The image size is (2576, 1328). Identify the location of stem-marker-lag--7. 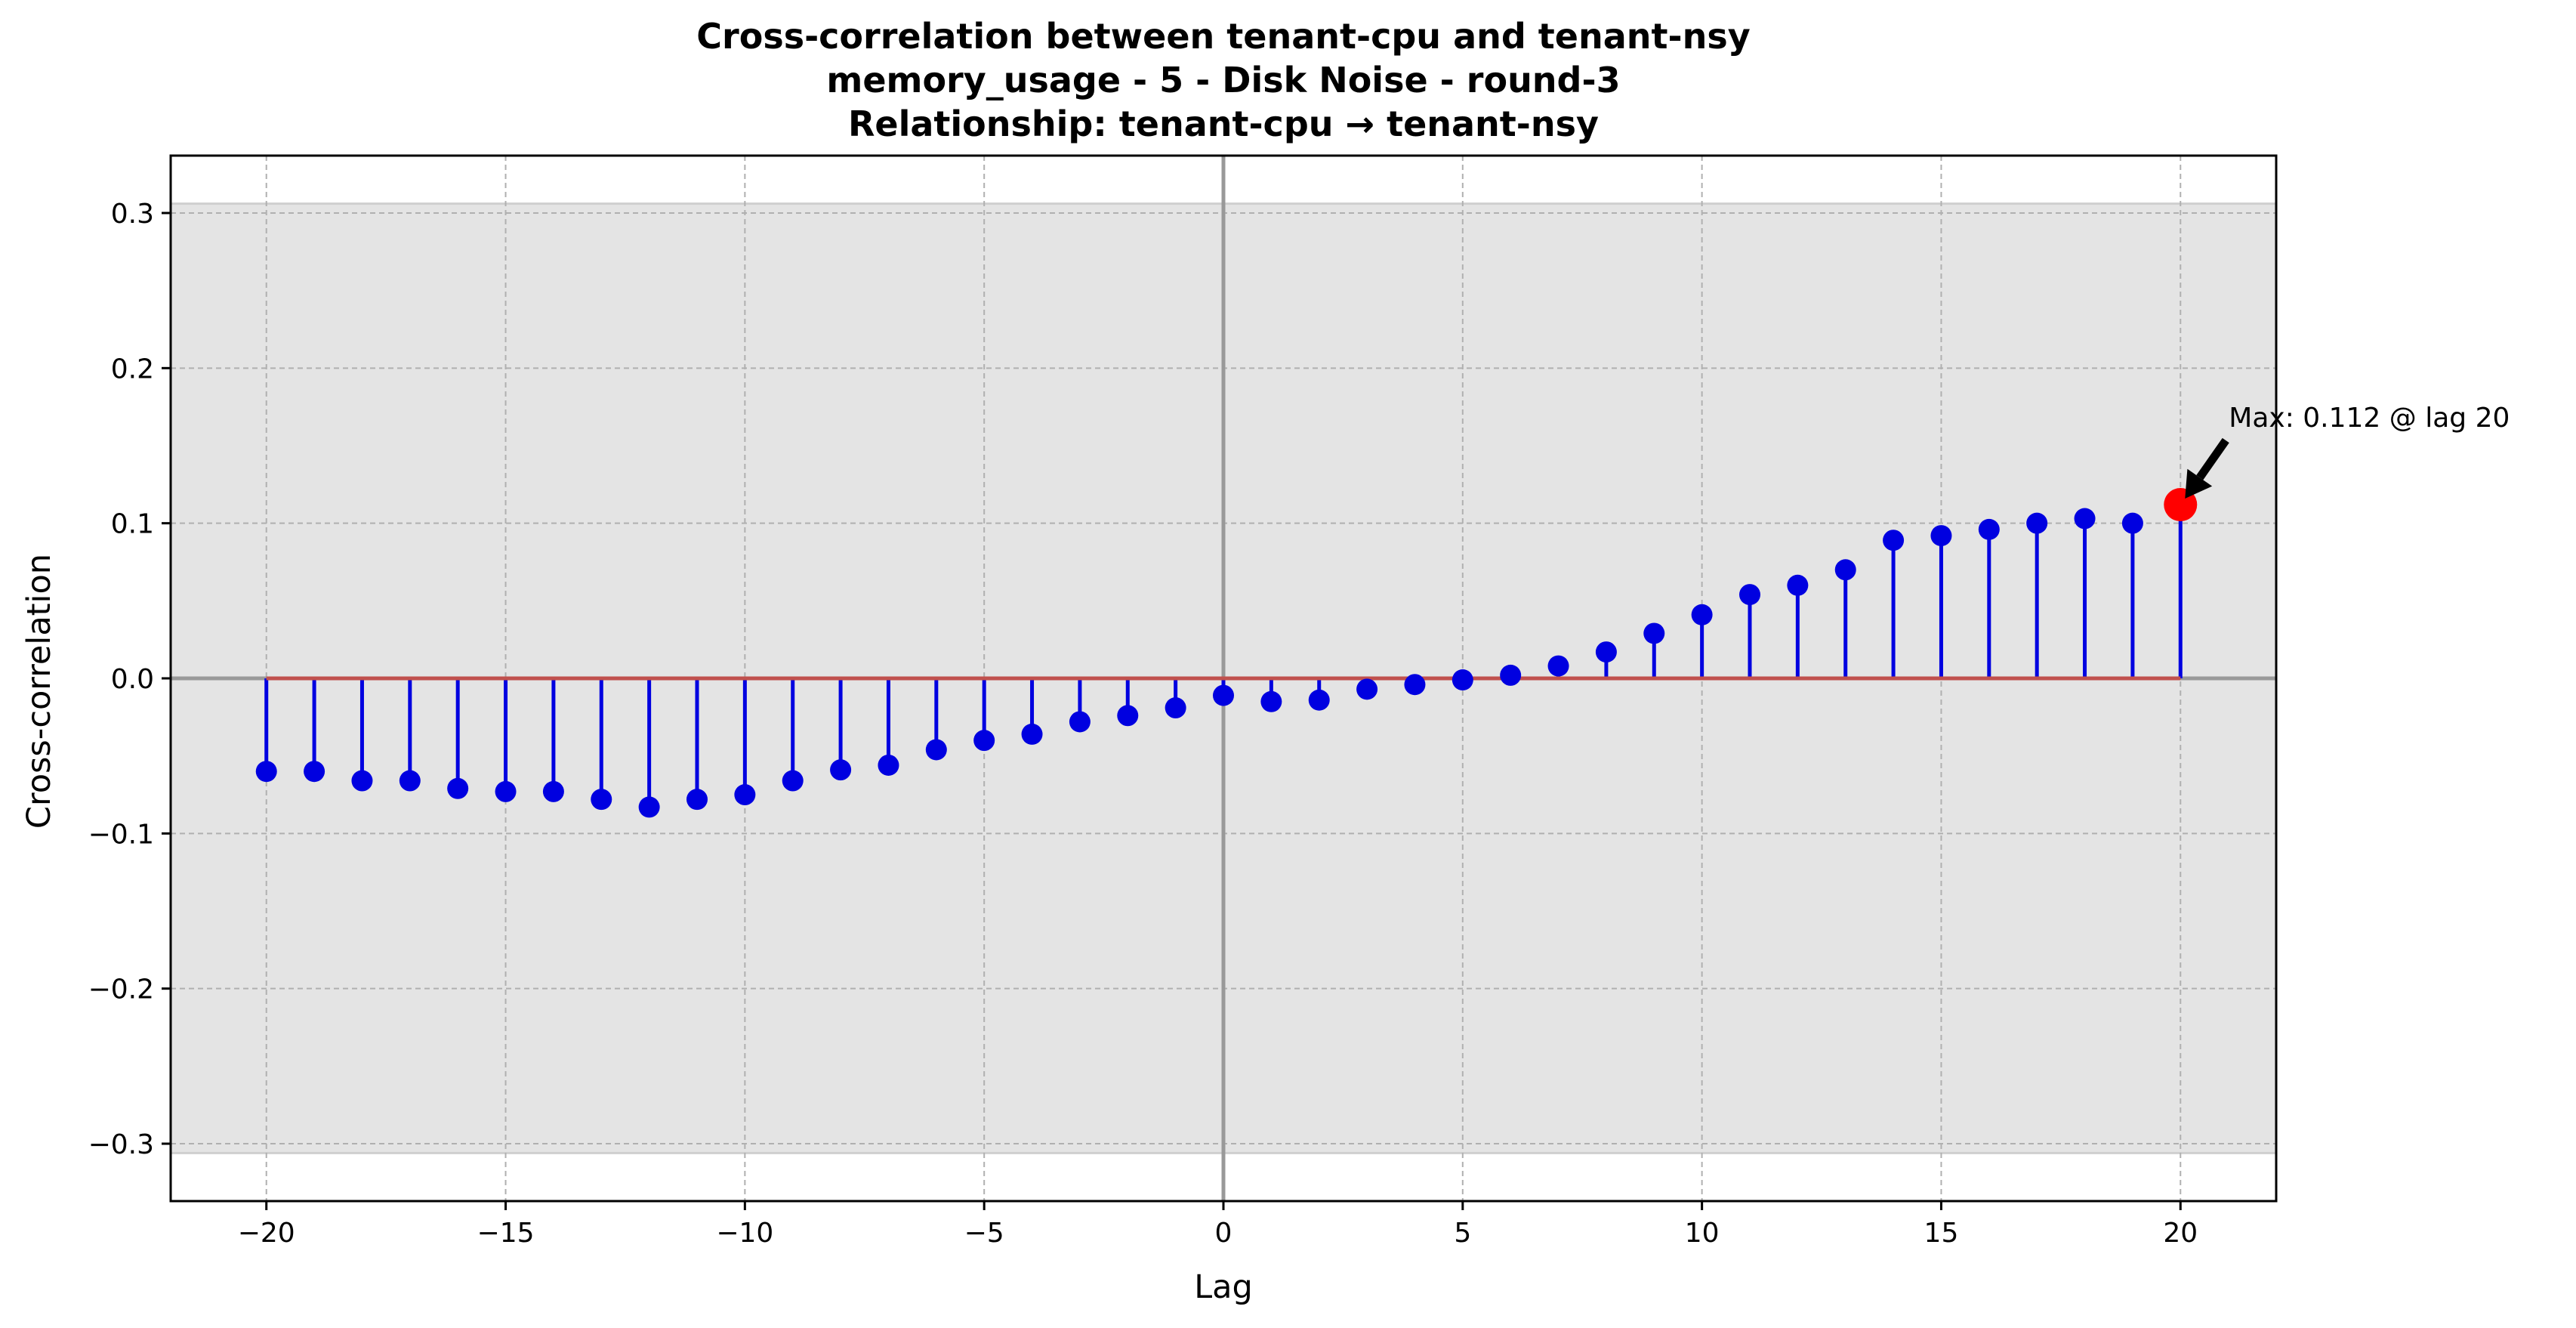
(888, 765).